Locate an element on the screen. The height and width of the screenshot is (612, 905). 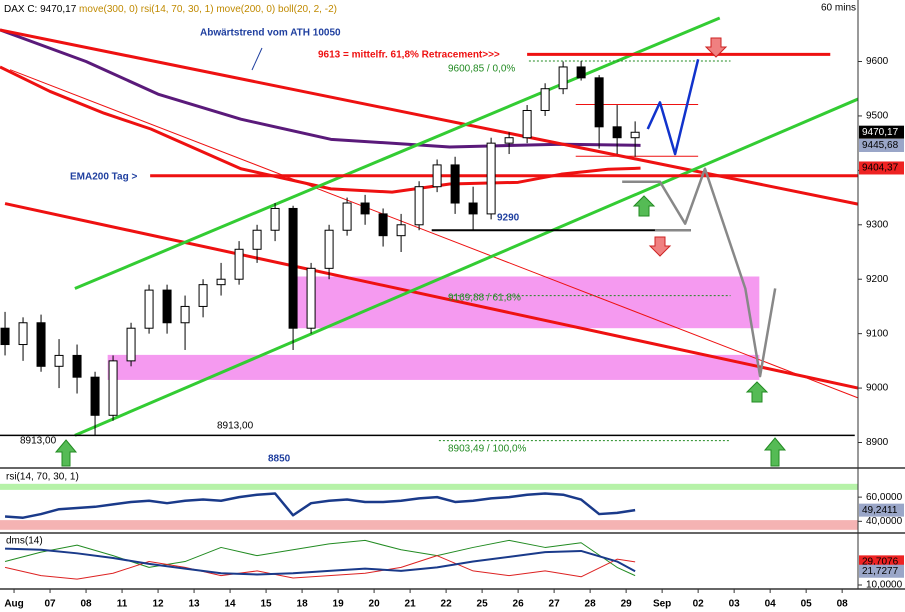
price-label: 9445,68 is located at coordinates (880, 145).